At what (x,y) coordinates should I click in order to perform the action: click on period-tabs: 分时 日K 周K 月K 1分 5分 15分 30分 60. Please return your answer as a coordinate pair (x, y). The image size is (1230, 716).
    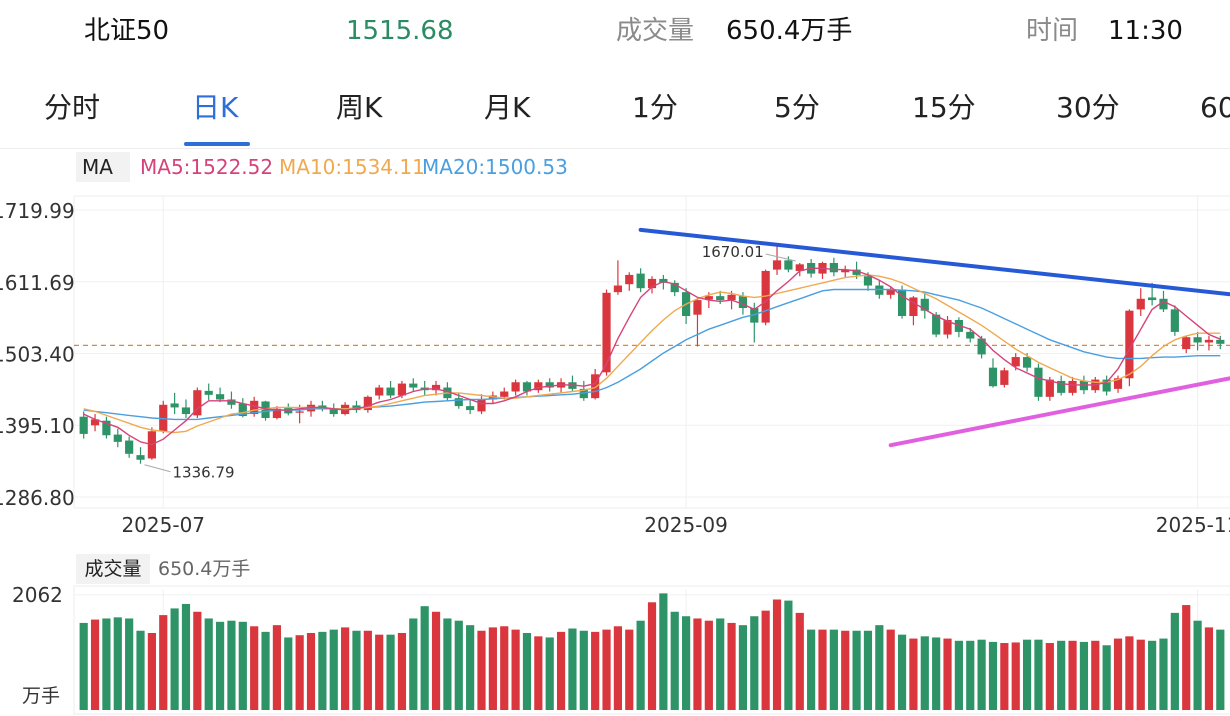
    Looking at the image, I should click on (615, 112).